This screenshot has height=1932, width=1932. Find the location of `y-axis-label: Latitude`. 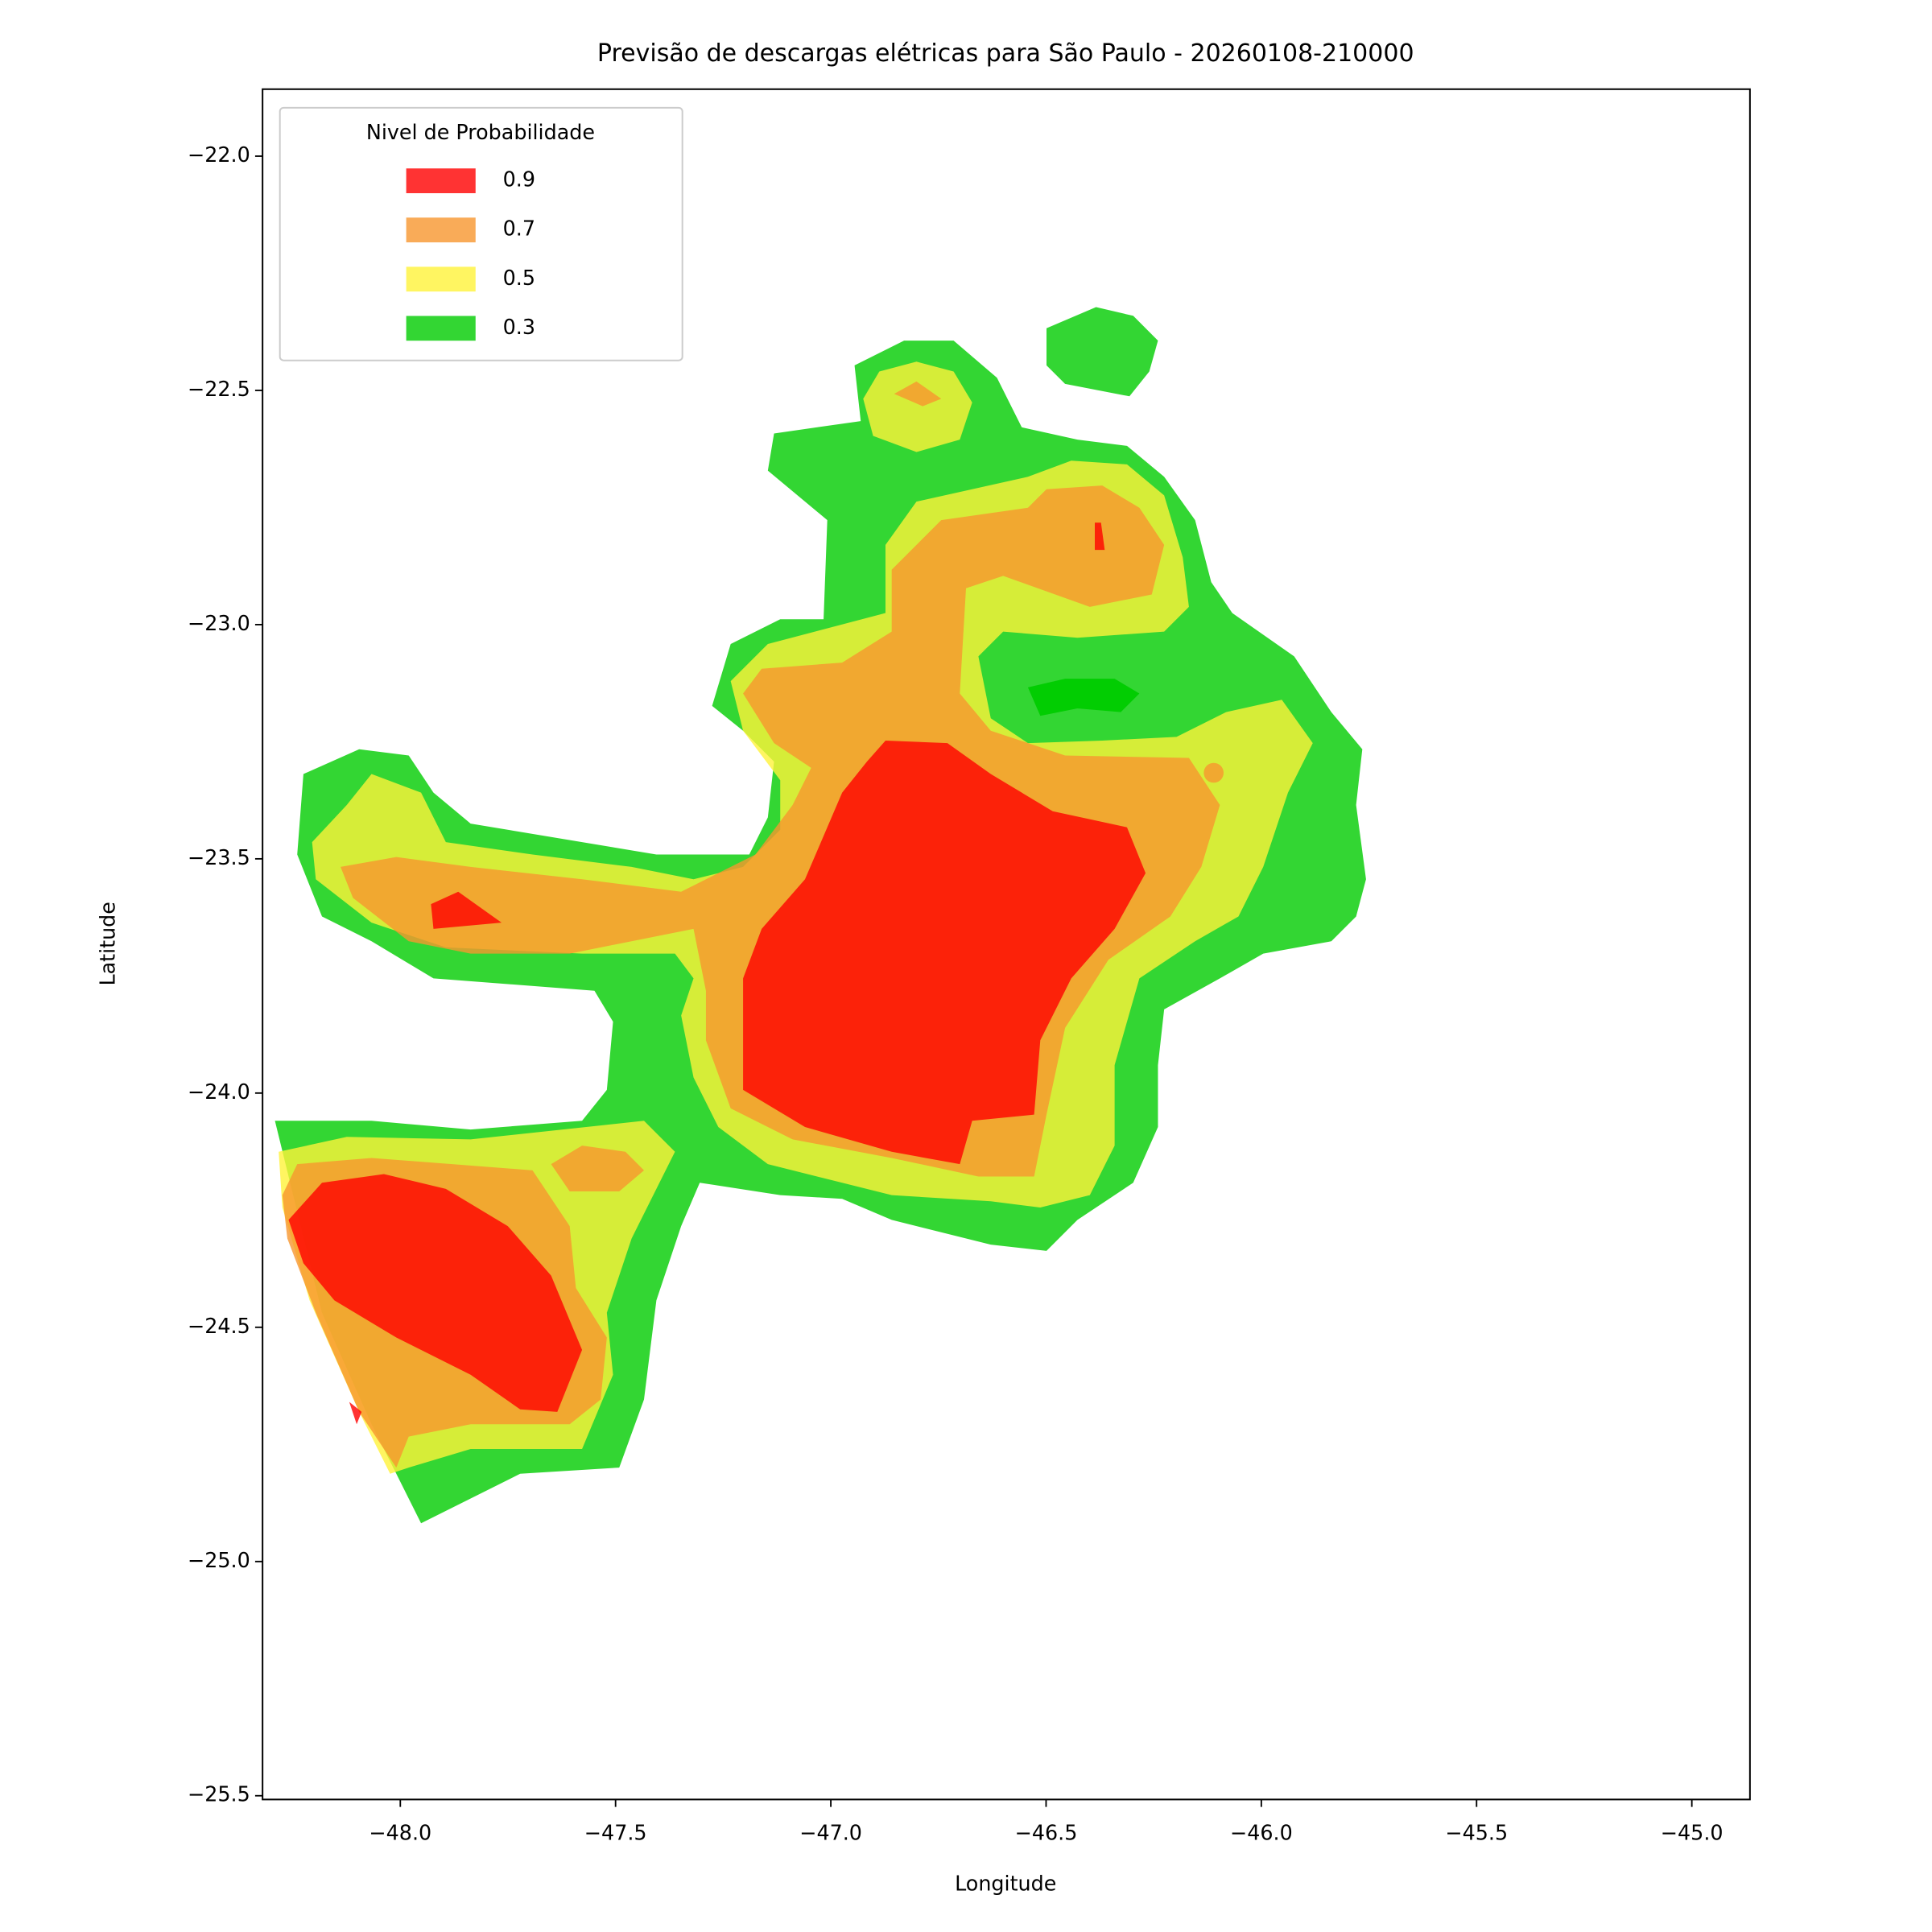

y-axis-label: Latitude is located at coordinates (107, 943).